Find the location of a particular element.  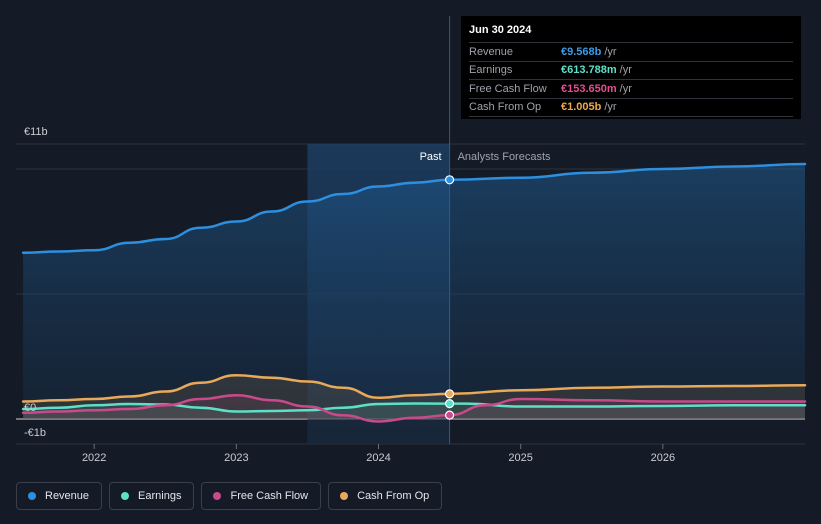

past-label: Past is located at coordinates (431, 157).